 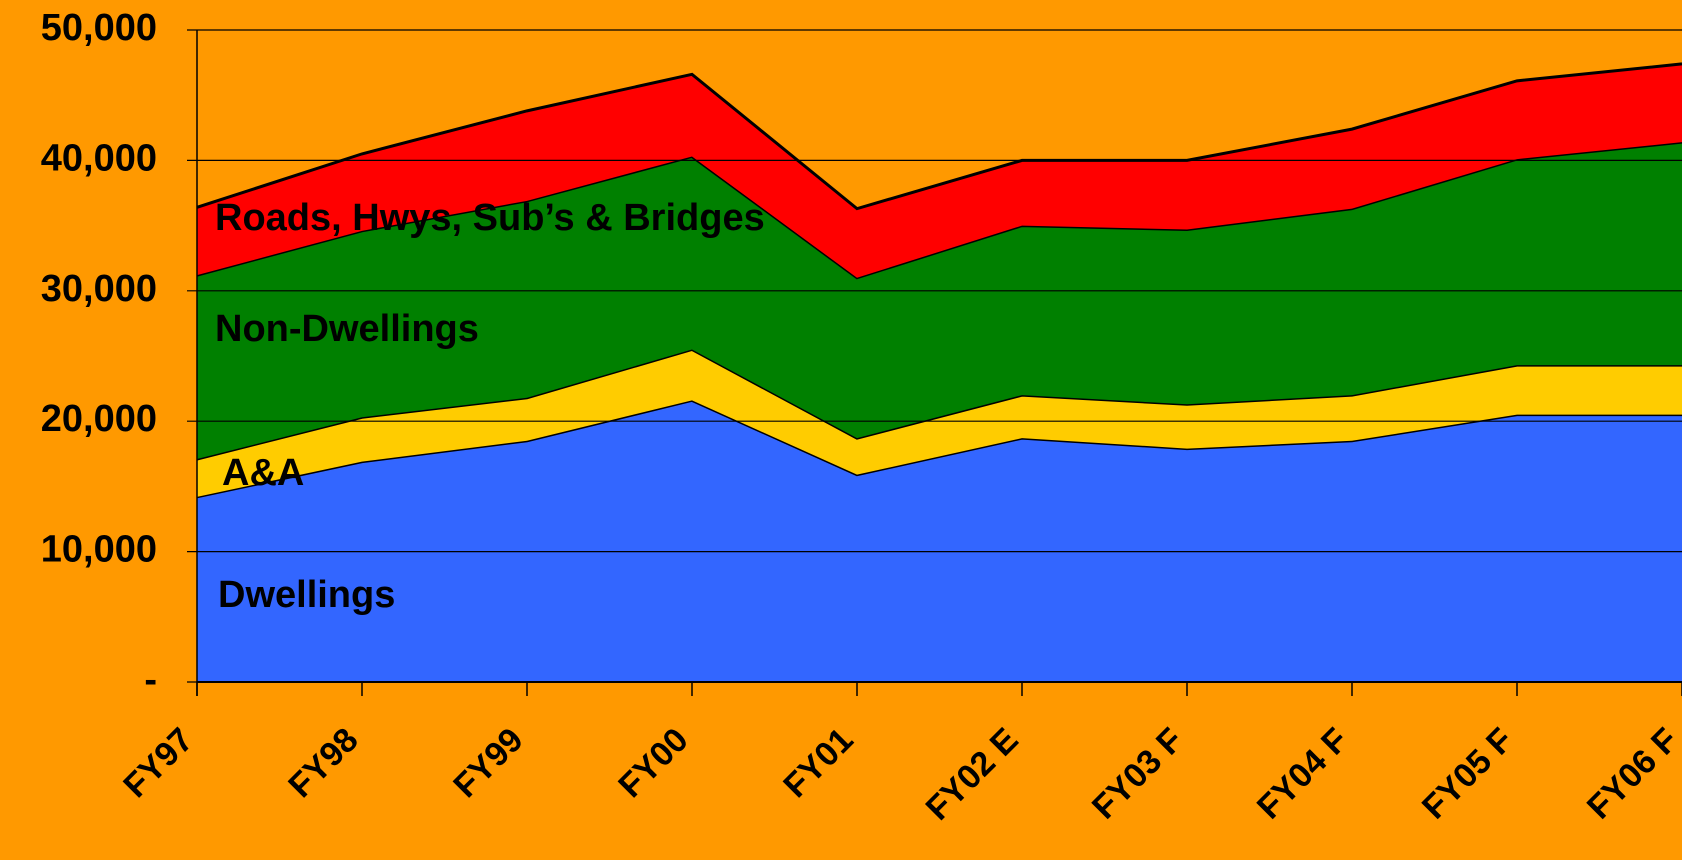 I want to click on series-label: Dwellings, so click(x=306, y=595).